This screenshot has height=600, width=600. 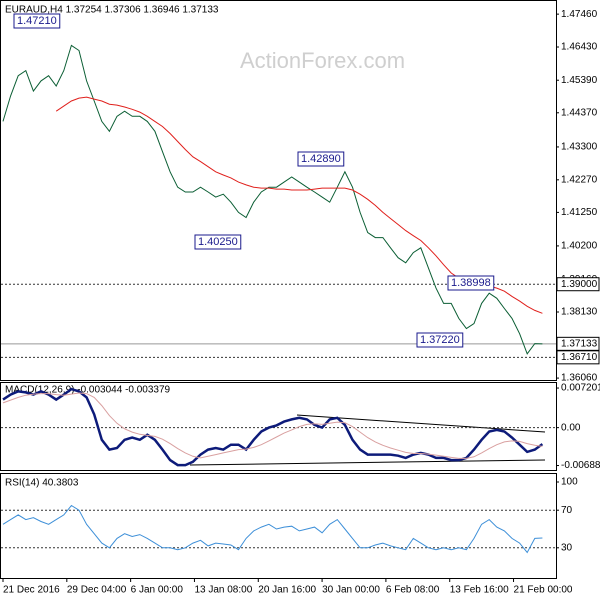 What do you see at coordinates (579, 80) in the screenshot?
I see `y-tick-label: 1.45390` at bounding box center [579, 80].